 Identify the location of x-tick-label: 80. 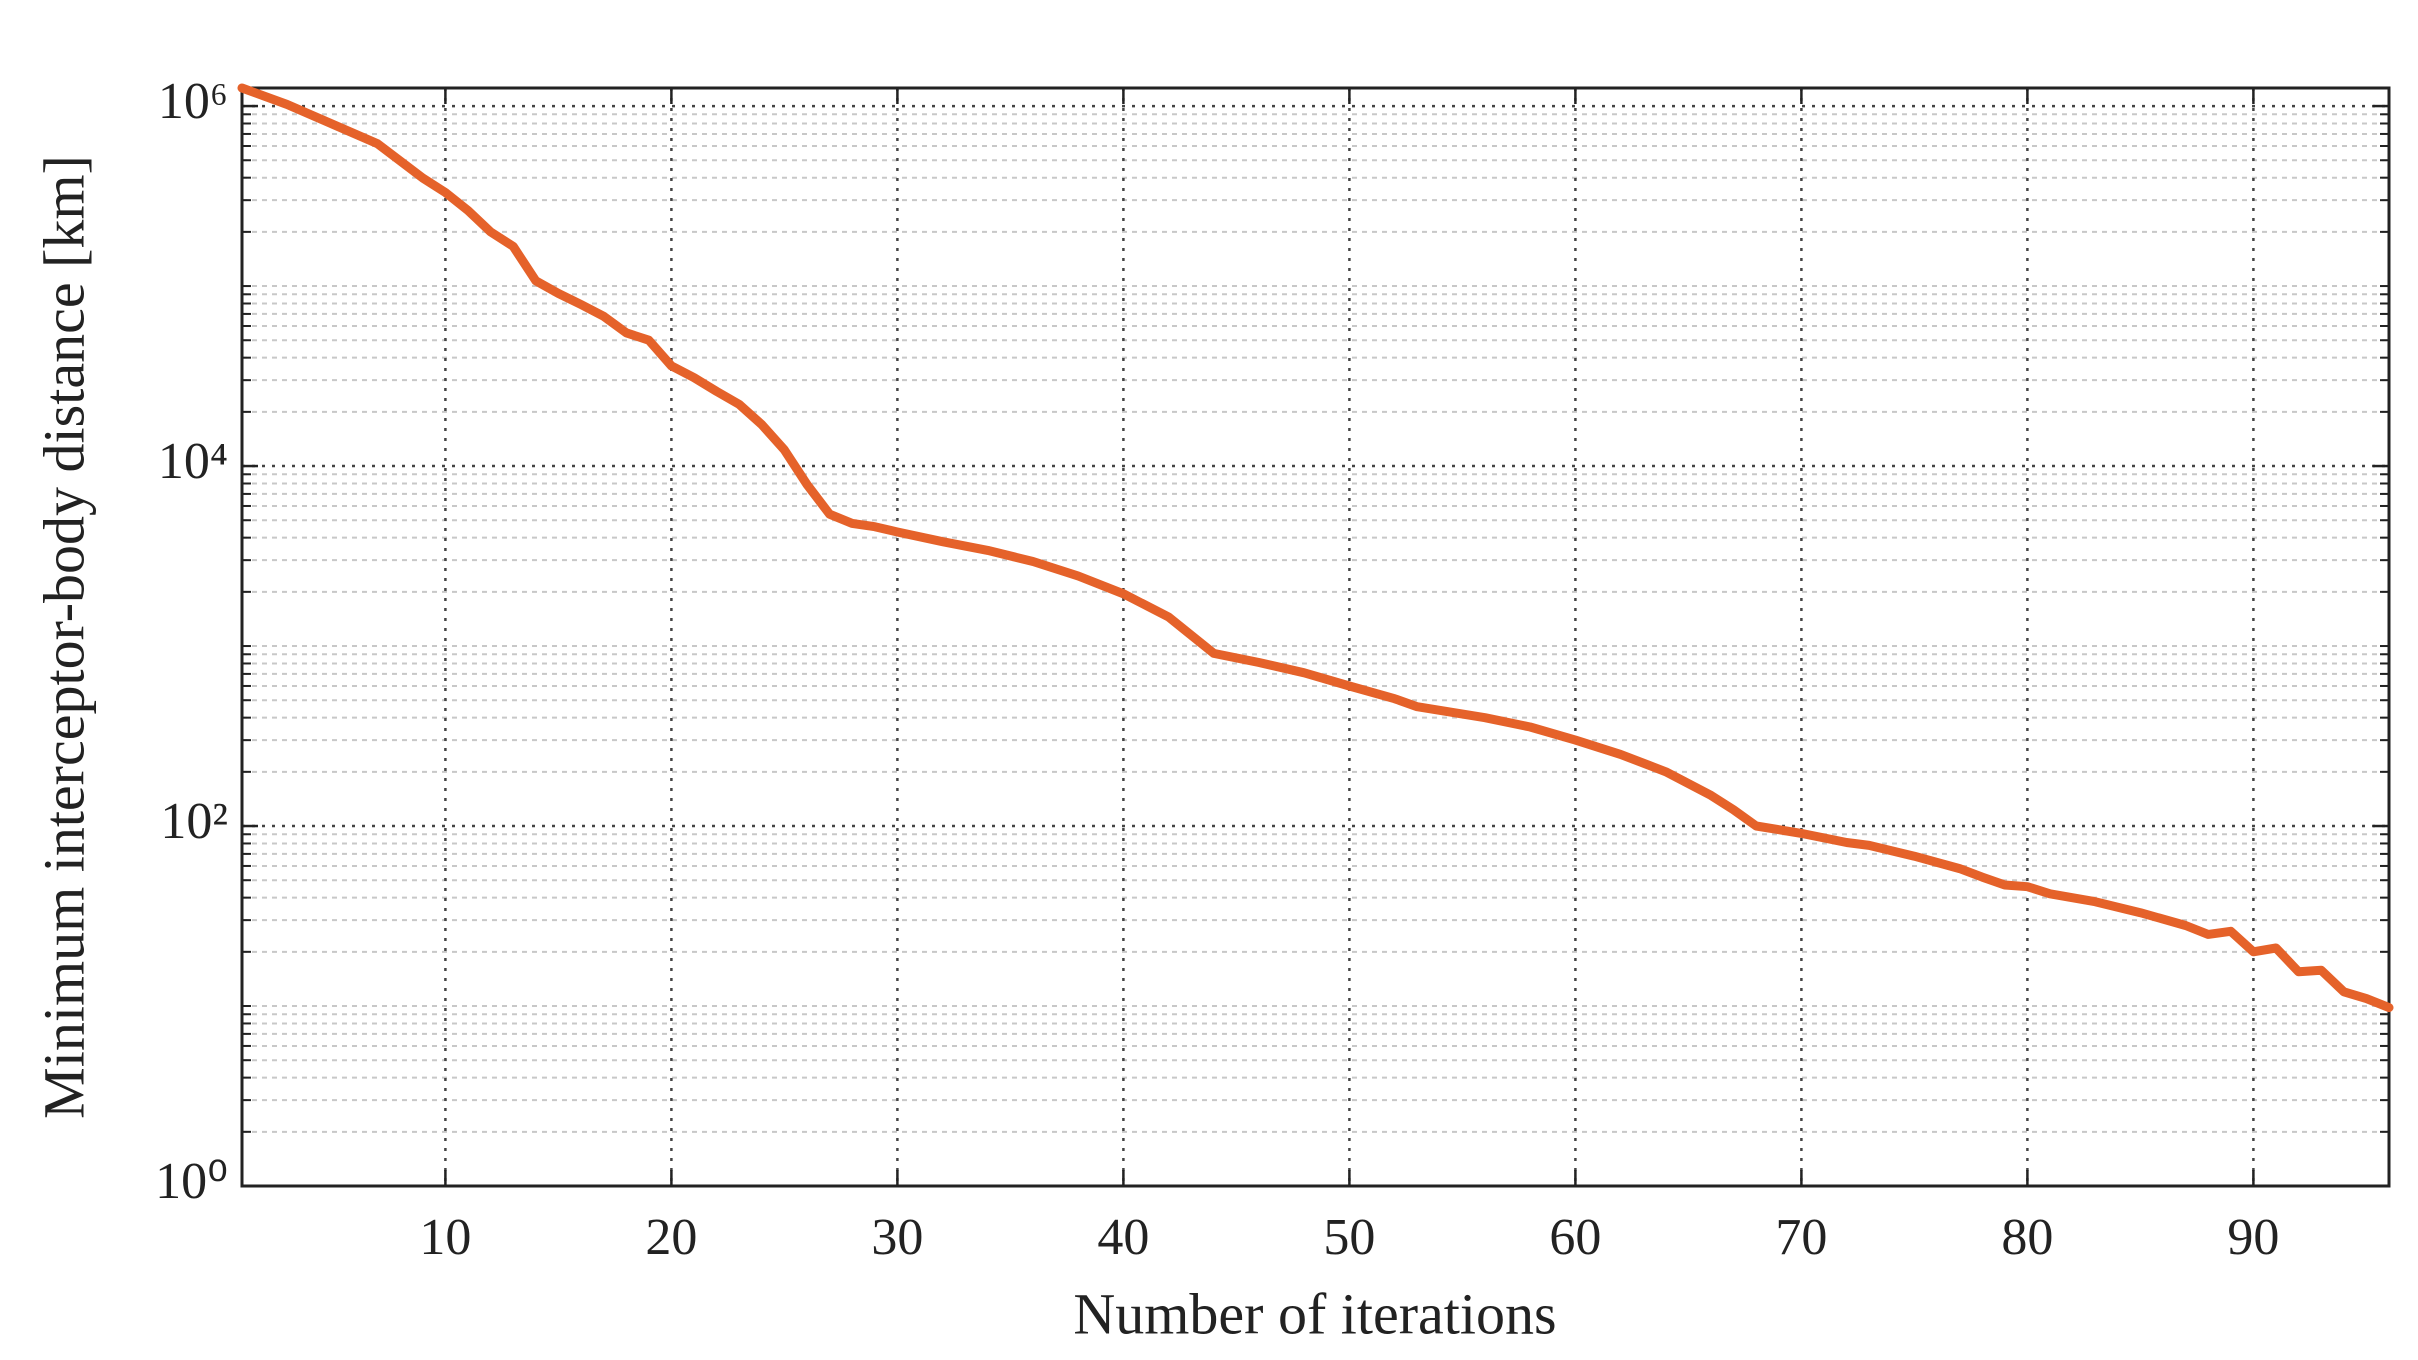
(2027, 1237).